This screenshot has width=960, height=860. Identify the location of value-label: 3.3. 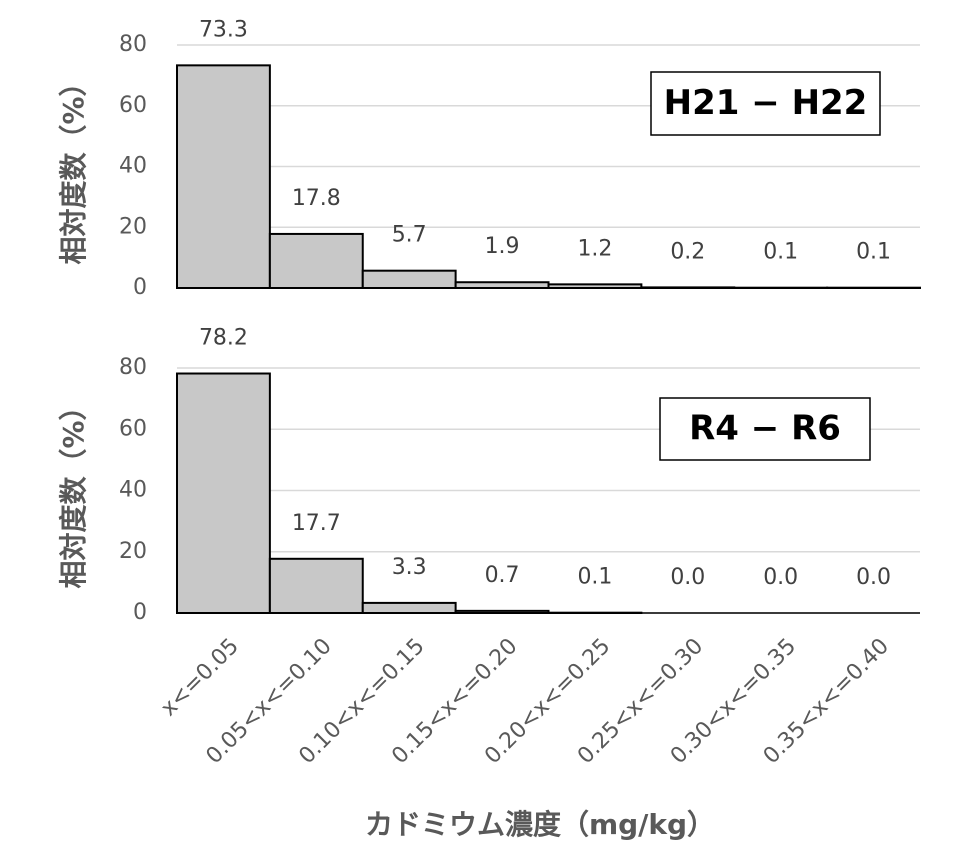
(409, 567).